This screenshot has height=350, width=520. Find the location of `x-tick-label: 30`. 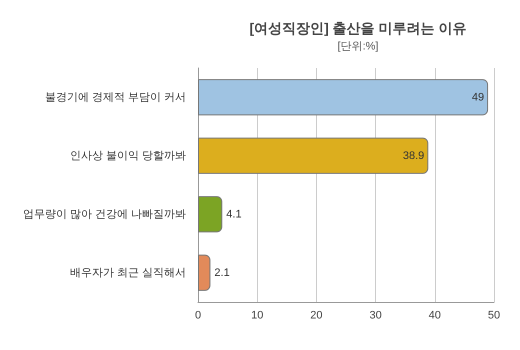

x-tick-label: 30 is located at coordinates (375, 316).